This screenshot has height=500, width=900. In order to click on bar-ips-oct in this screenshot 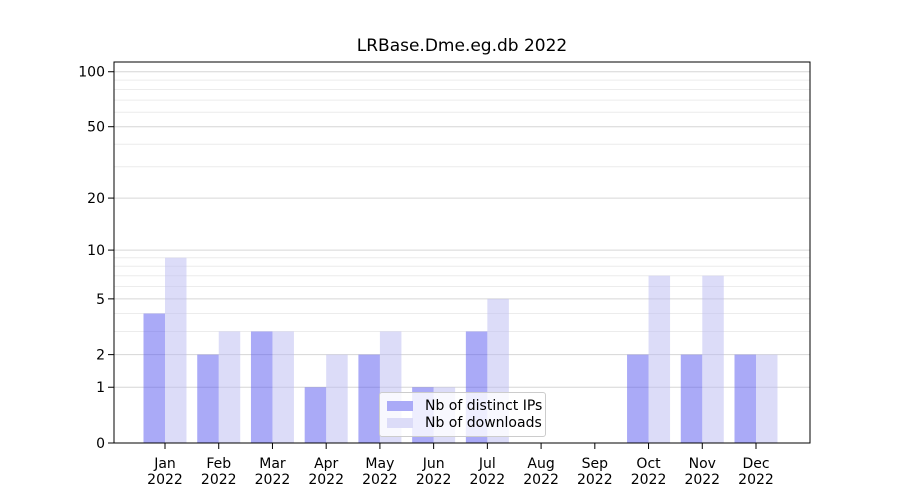, I will do `click(638, 398)`.